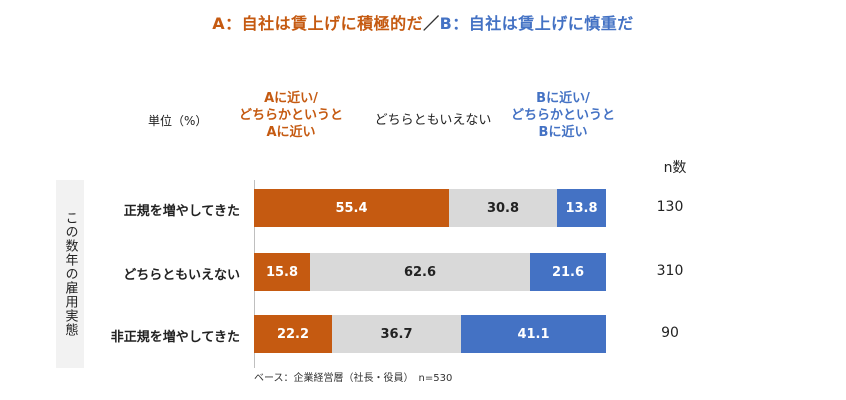 The height and width of the screenshot is (400, 846). I want to click on header-b-line2: どちらかというと, so click(562, 115).